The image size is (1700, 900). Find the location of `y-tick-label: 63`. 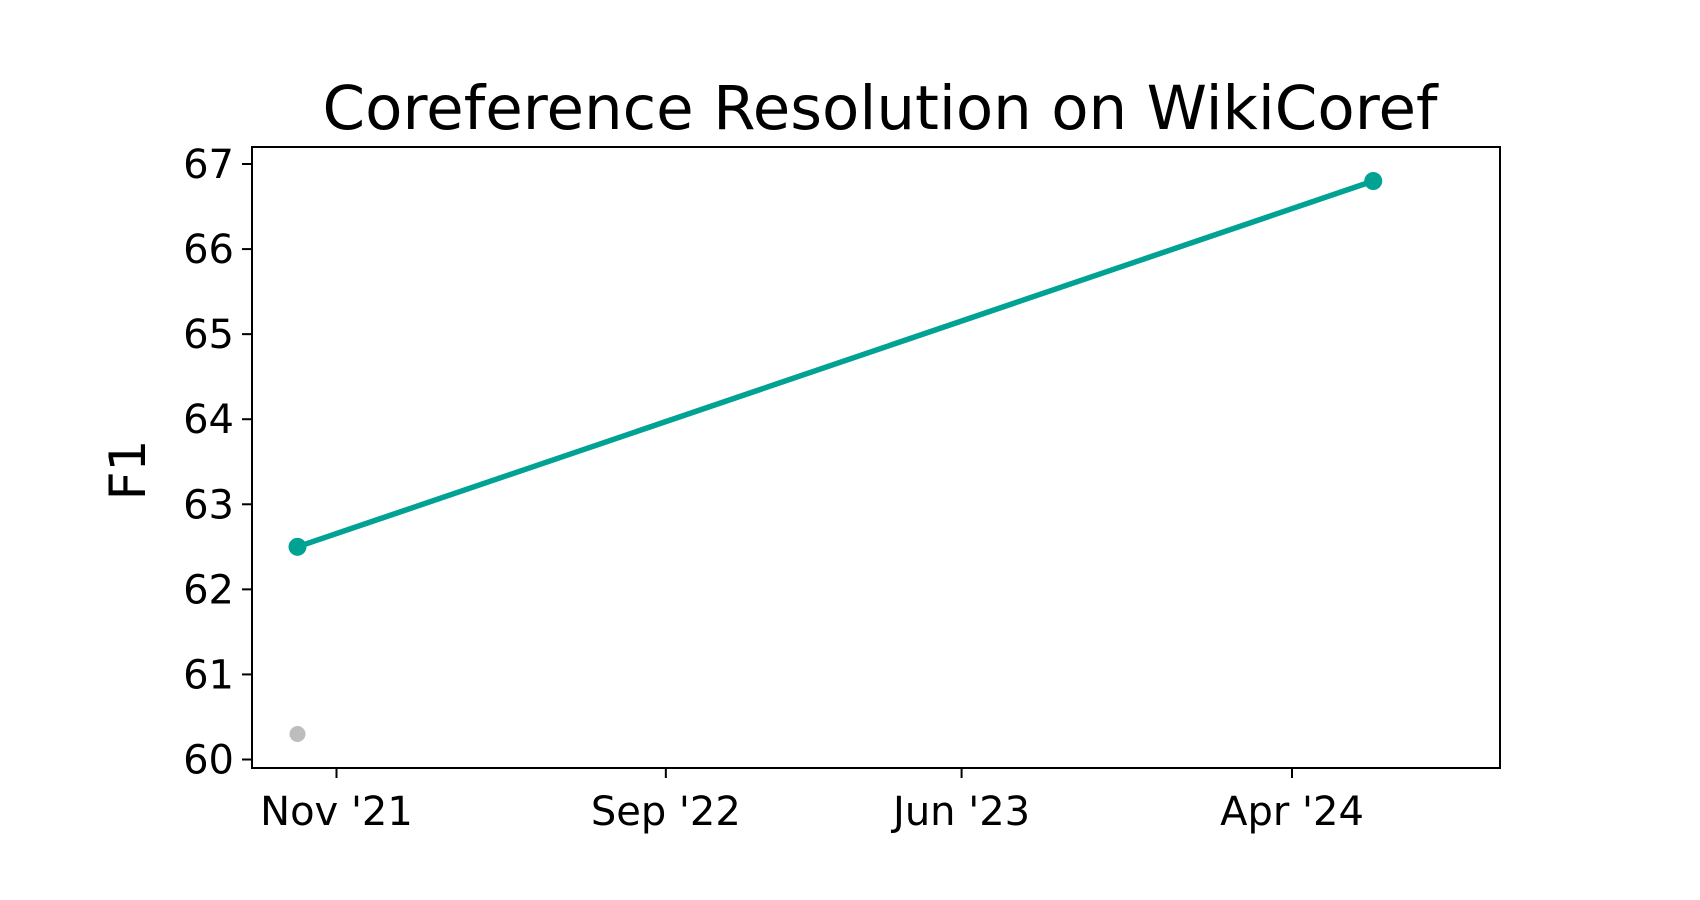

y-tick-label: 63 is located at coordinates (208, 505).